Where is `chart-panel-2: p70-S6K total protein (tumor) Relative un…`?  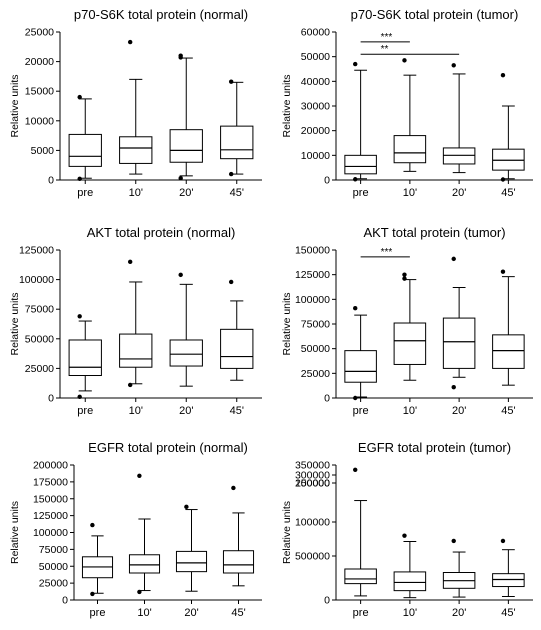
chart-panel-2: p70-S6K total protein (tumor) Relative un… is located at coordinates (407, 103).